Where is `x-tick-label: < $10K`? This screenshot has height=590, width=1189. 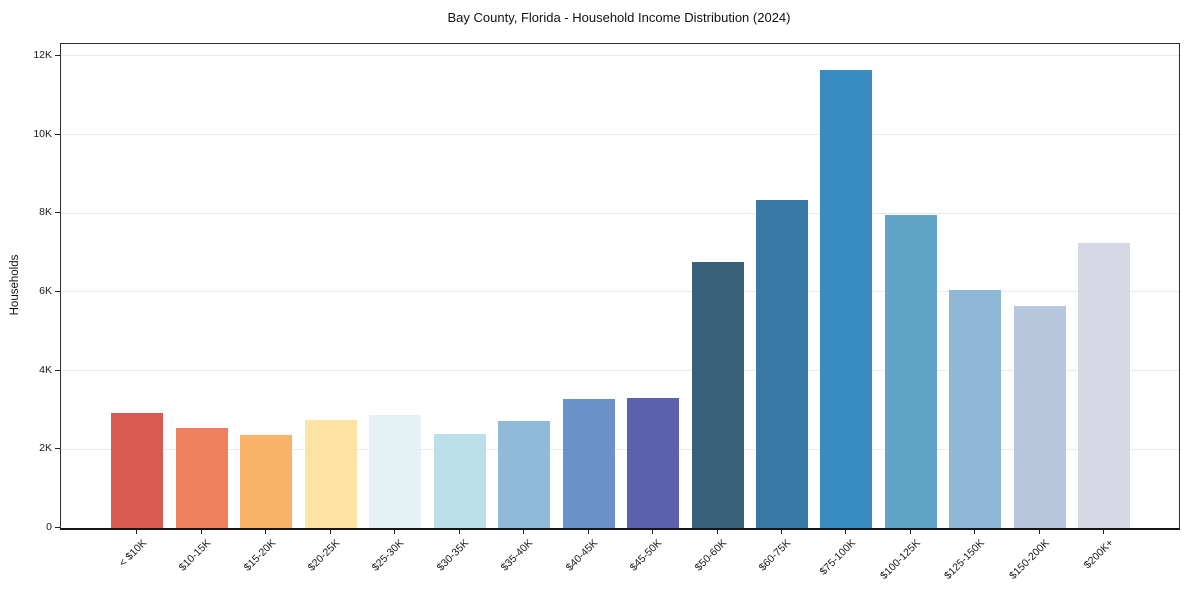 x-tick-label: < $10K is located at coordinates (132, 553).